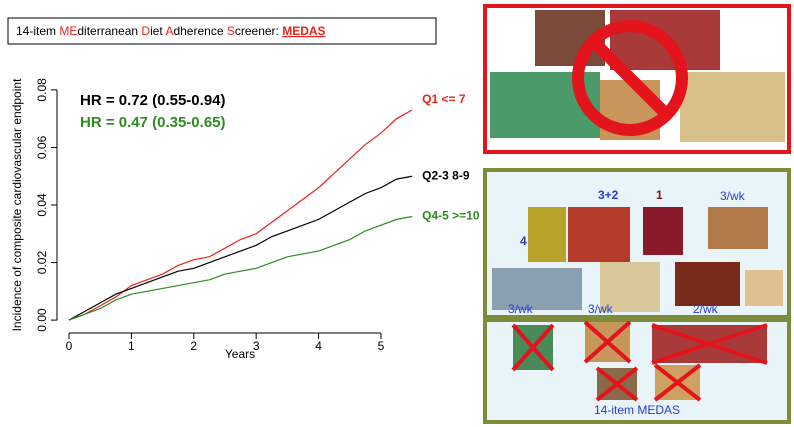 The width and height of the screenshot is (794, 427). I want to click on title-part: iet, so click(157, 31).